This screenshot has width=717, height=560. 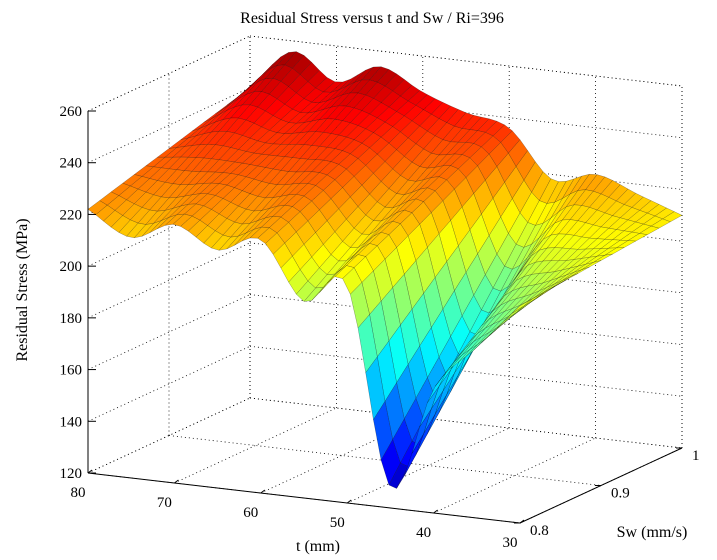 What do you see at coordinates (71, 474) in the screenshot?
I see `z-tick-label: 120` at bounding box center [71, 474].